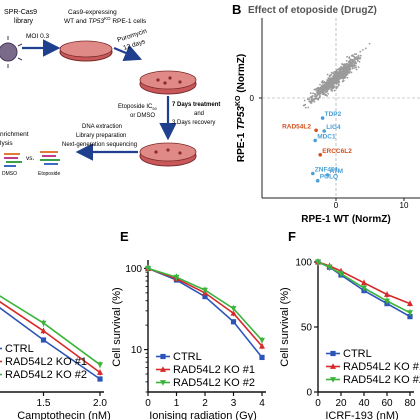 This screenshot has height=420, width=420. What do you see at coordinates (236, 9) in the screenshot?
I see `panel-b-letter: B` at bounding box center [236, 9].